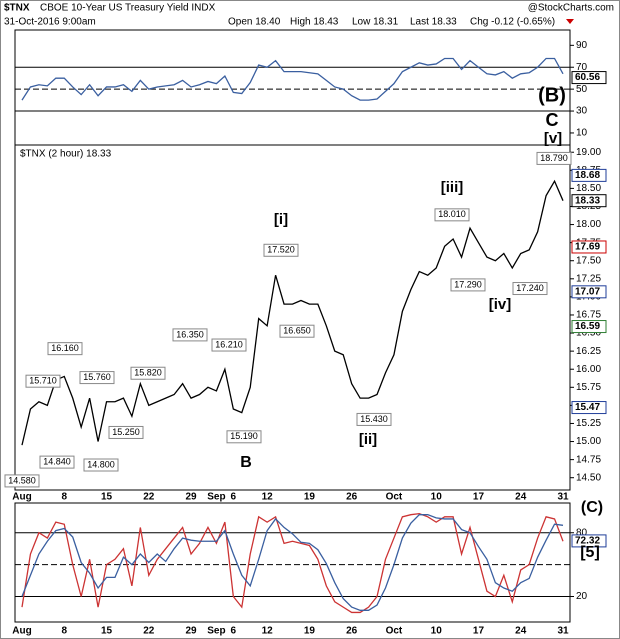  Describe the element at coordinates (588, 224) in the screenshot. I see `y-tick-label: 18.00` at that location.